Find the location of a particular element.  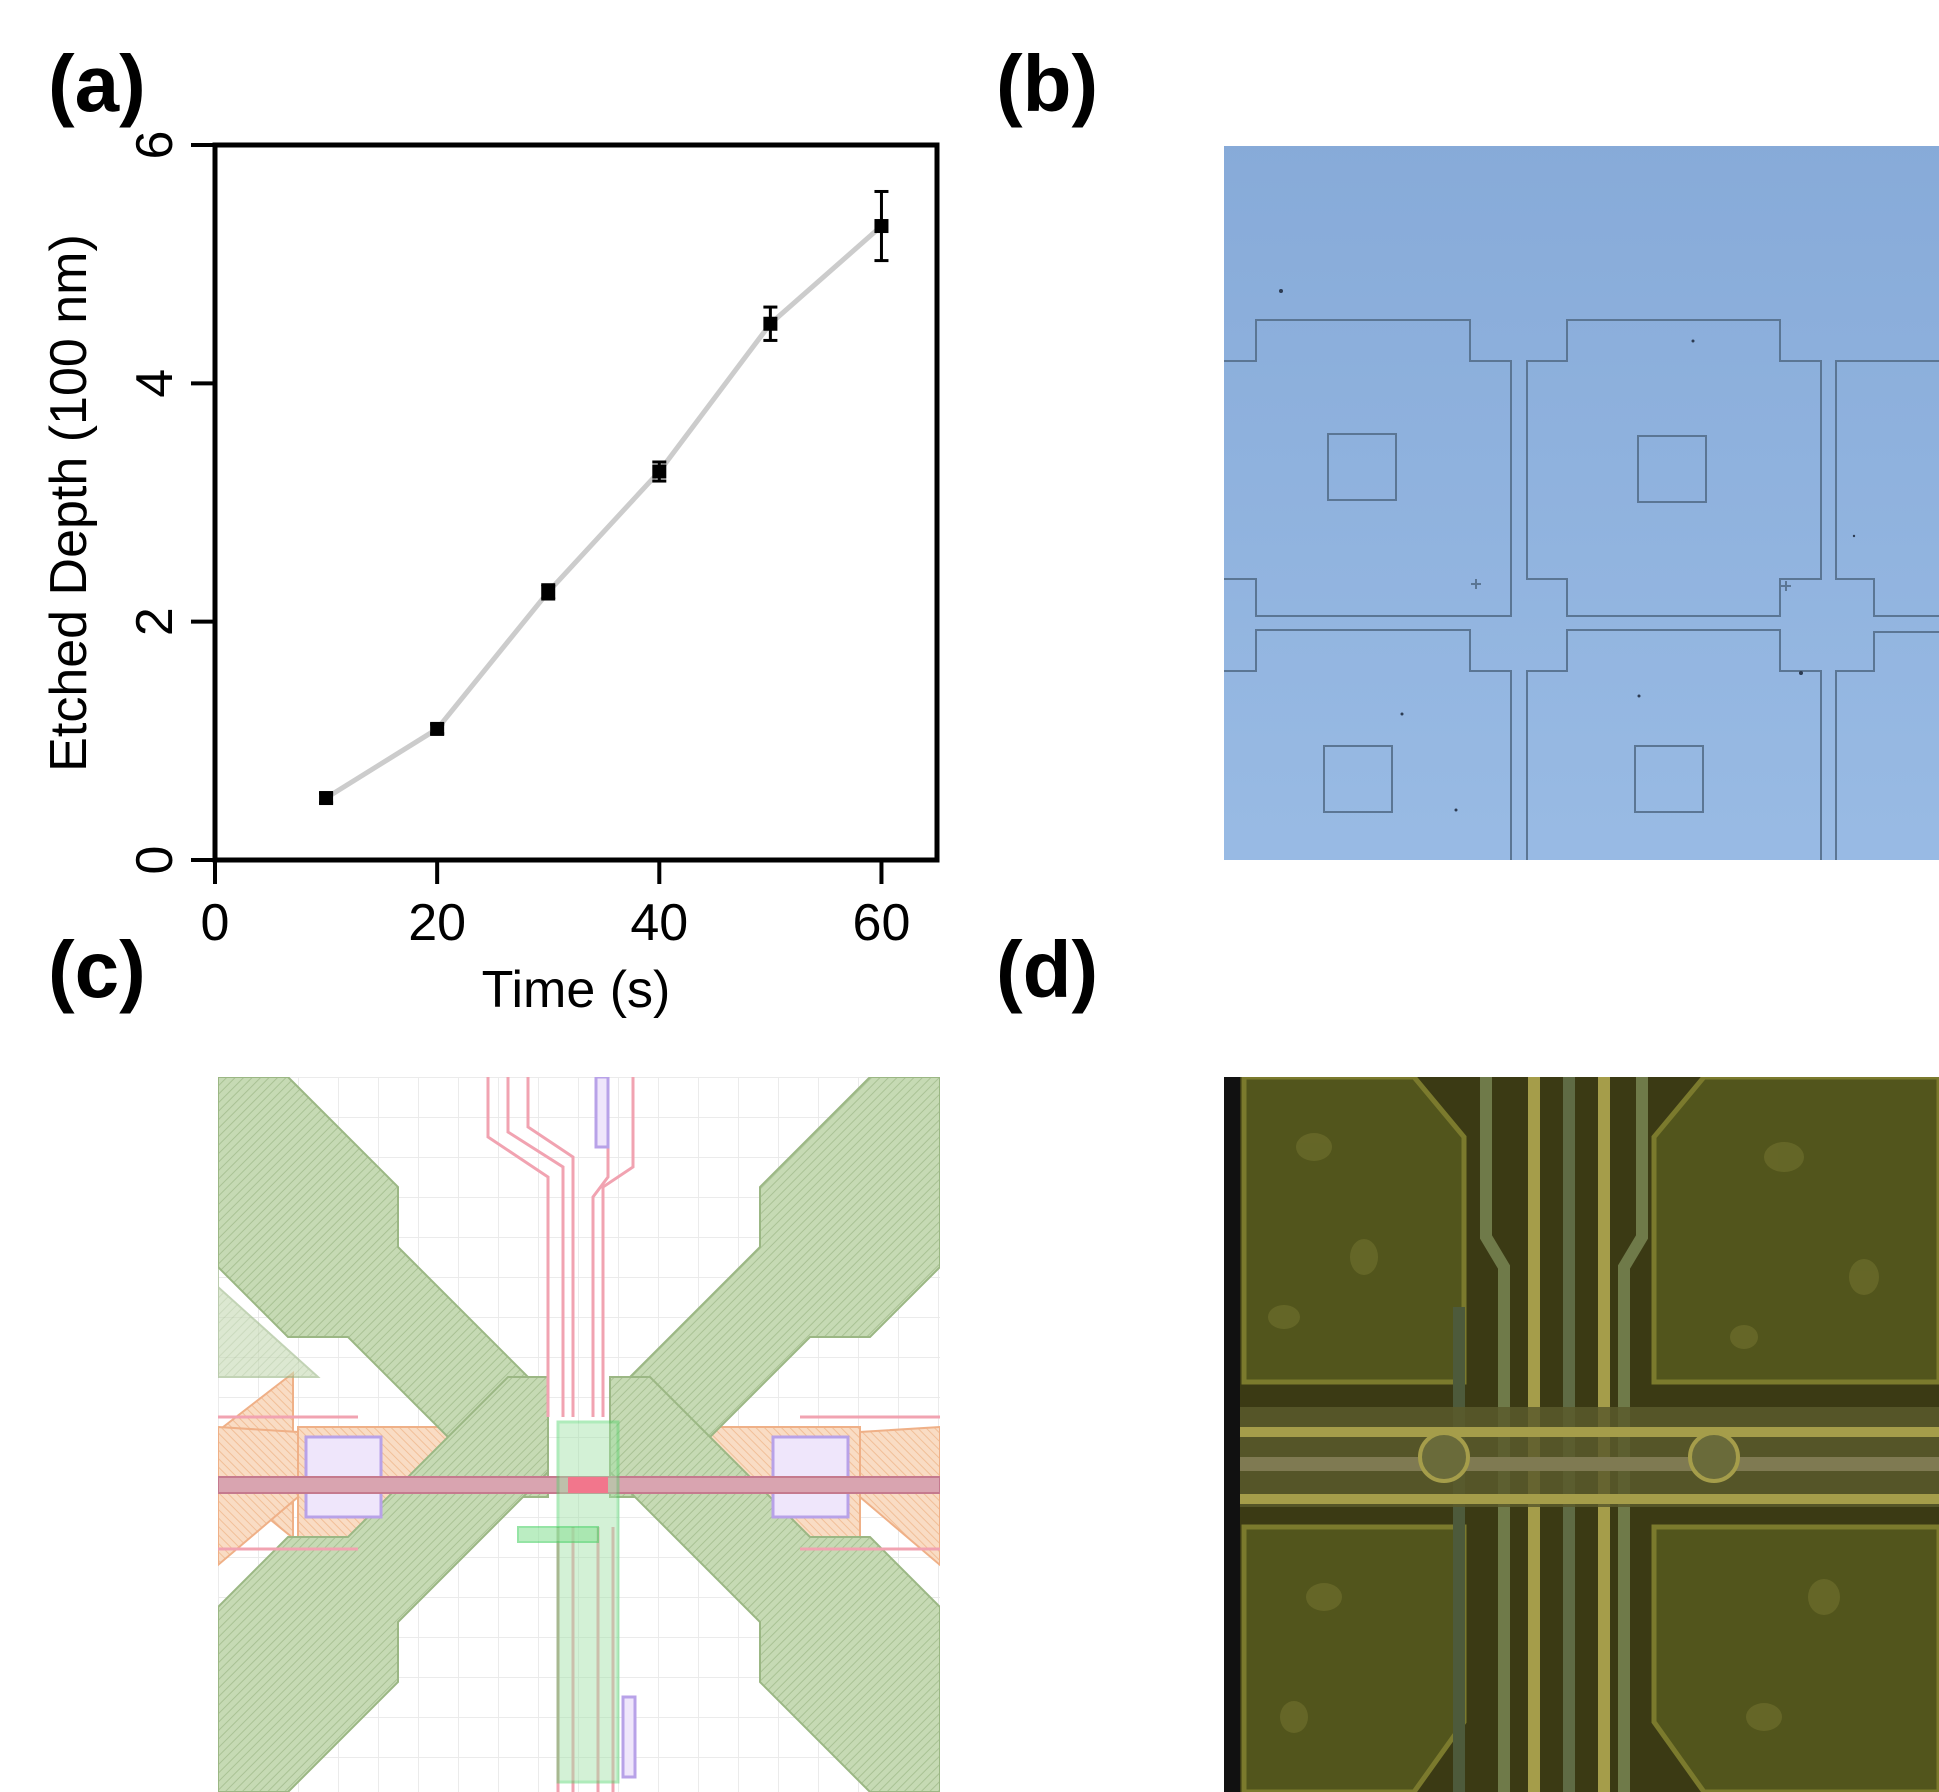

y-tick-label: 4 is located at coordinates (155, 383).